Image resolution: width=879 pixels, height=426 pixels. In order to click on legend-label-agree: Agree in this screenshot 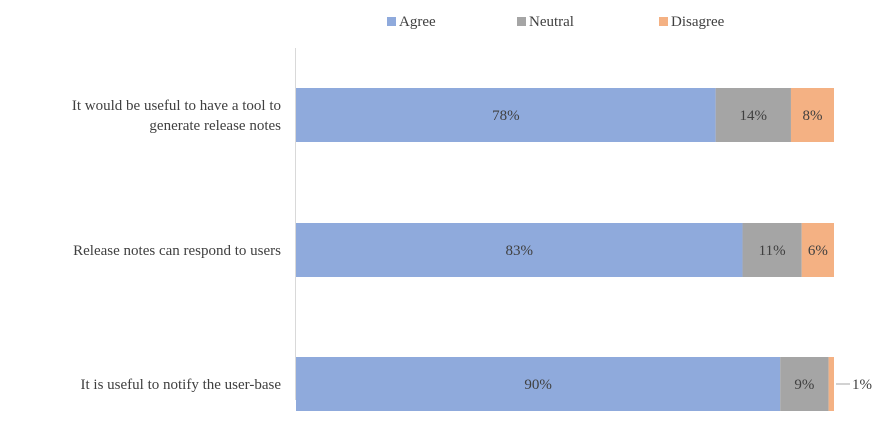, I will do `click(417, 22)`.